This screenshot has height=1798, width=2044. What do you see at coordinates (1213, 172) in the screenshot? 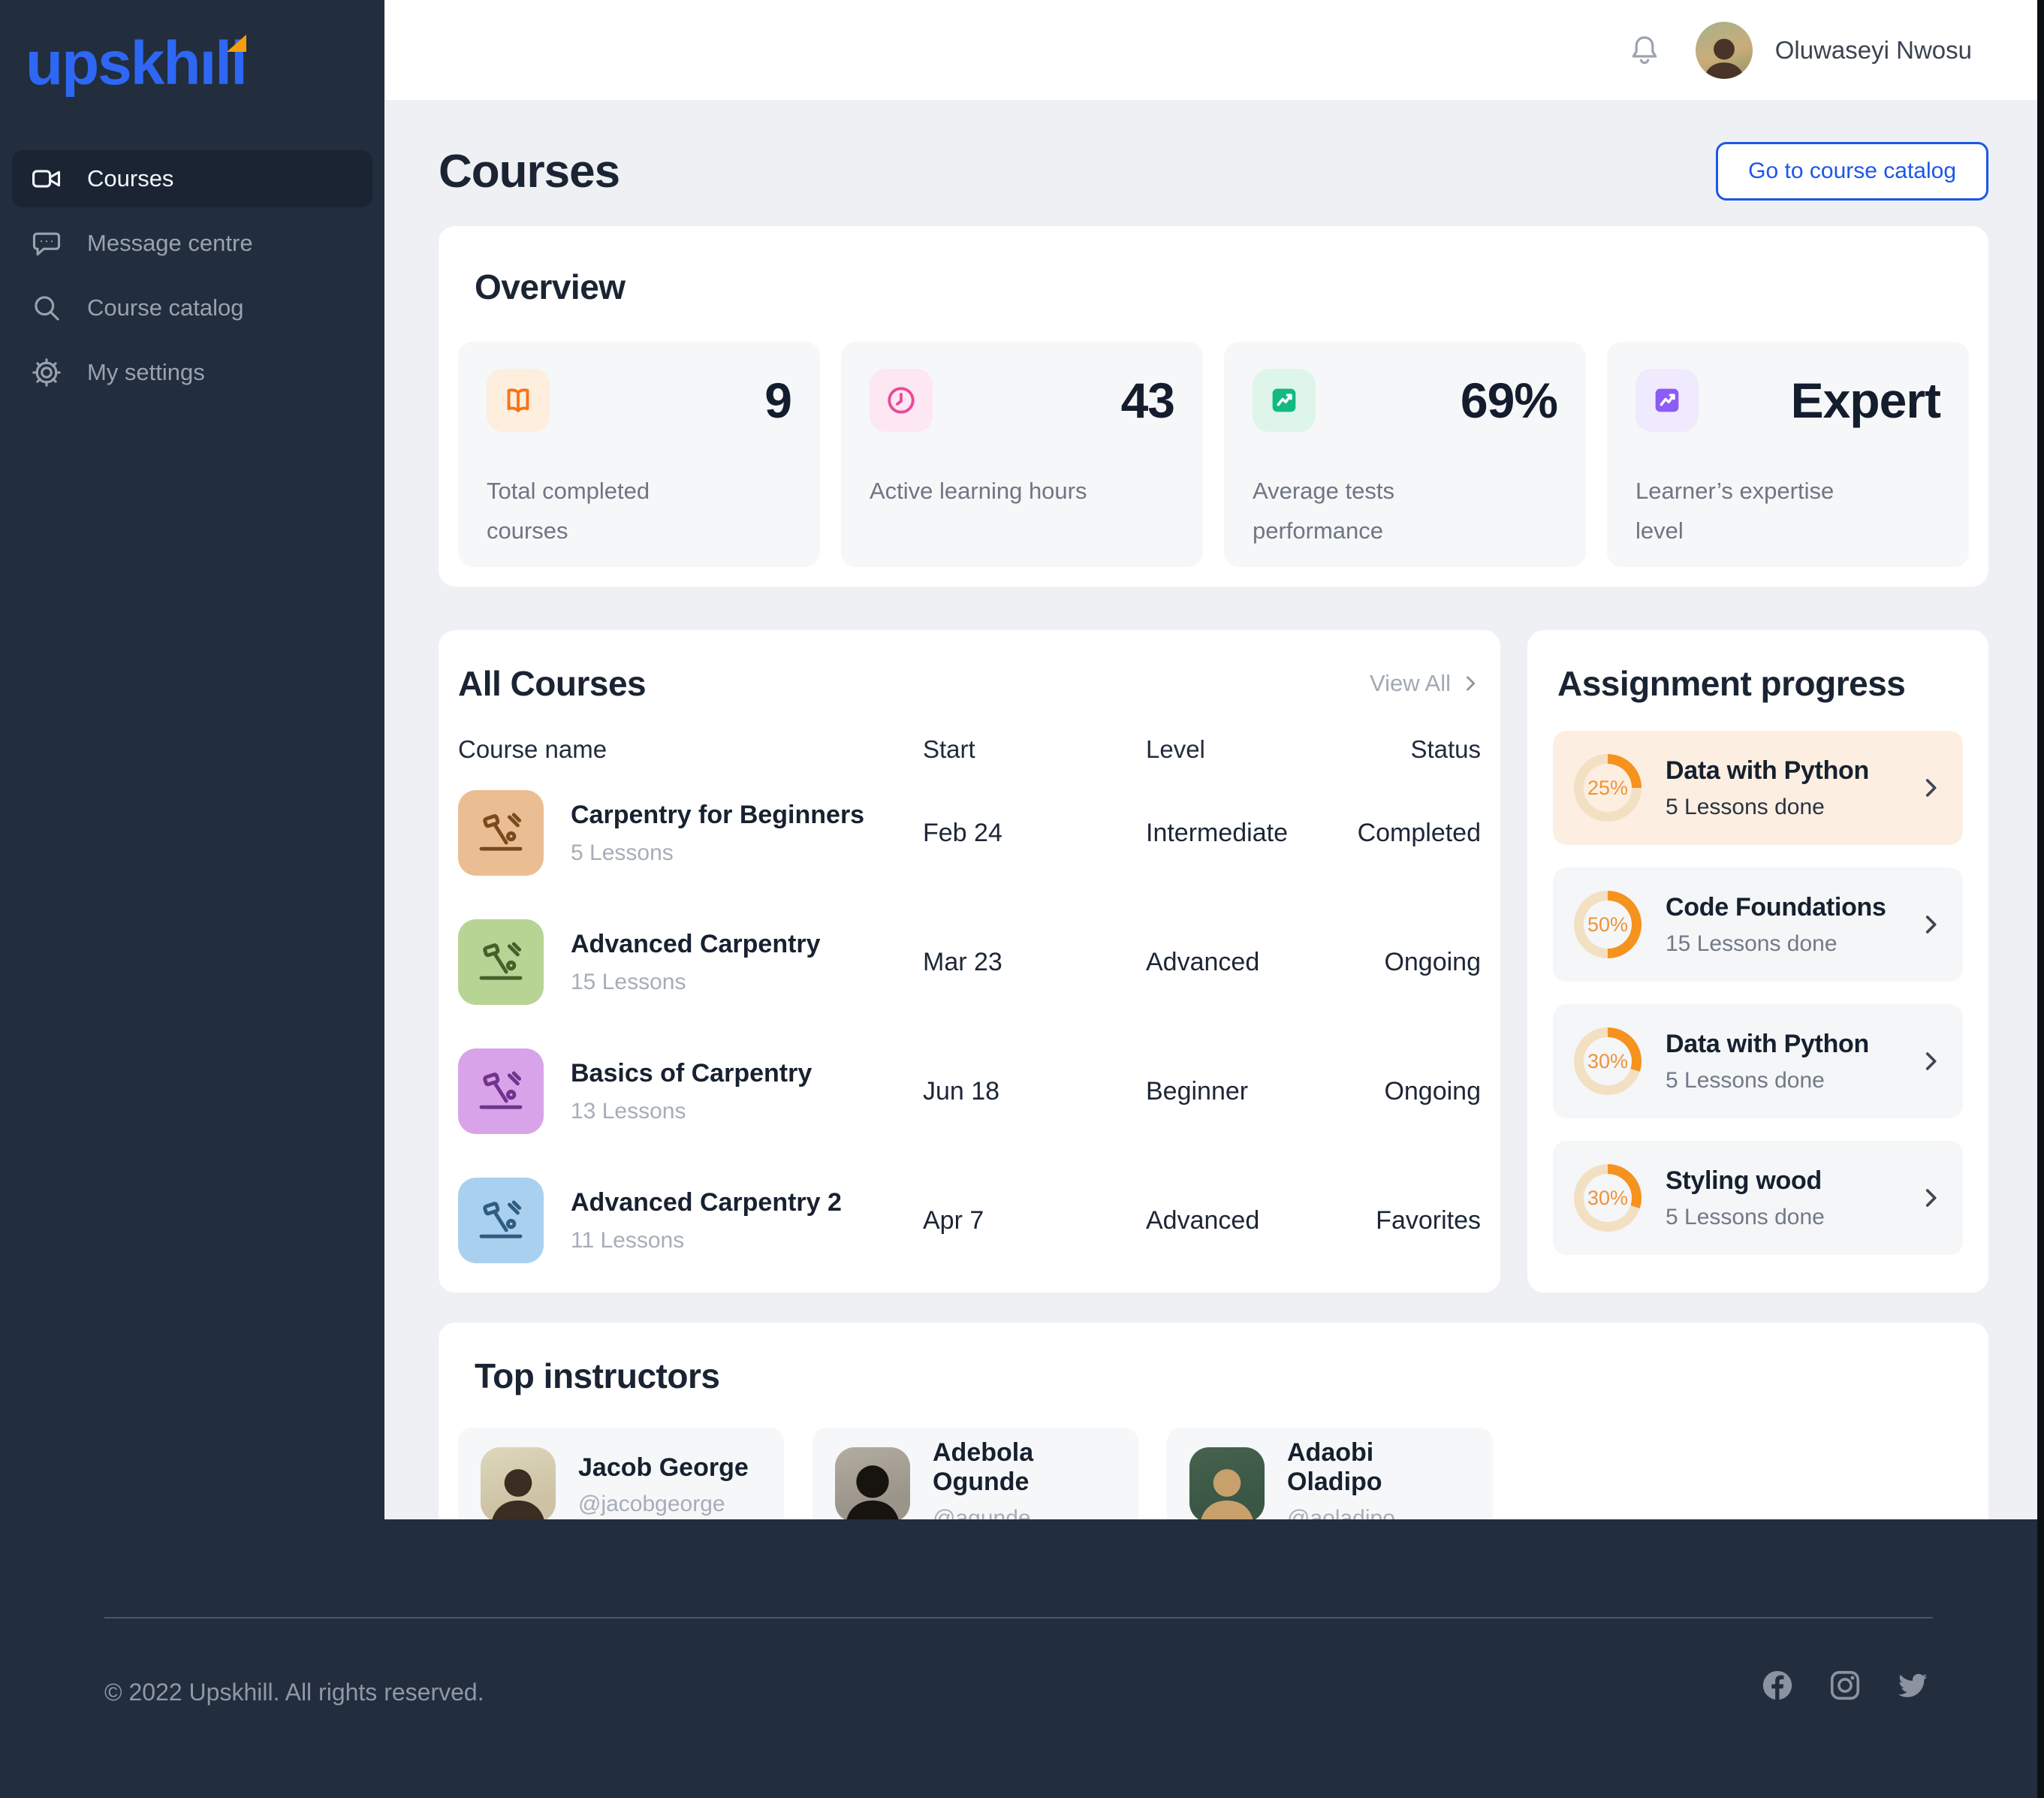
I see `page-title-row: Courses Go to course catalog` at bounding box center [1213, 172].